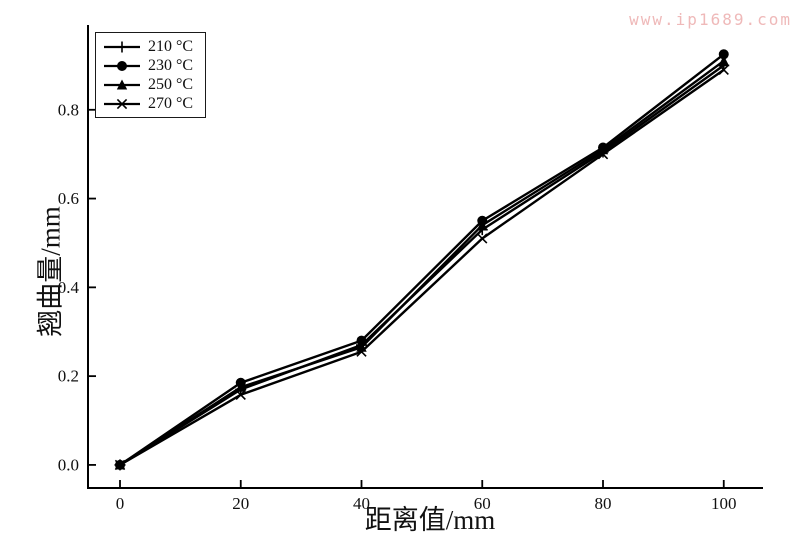 This screenshot has height=540, width=800. Describe the element at coordinates (603, 503) in the screenshot. I see `x-tick-label: 80` at that location.